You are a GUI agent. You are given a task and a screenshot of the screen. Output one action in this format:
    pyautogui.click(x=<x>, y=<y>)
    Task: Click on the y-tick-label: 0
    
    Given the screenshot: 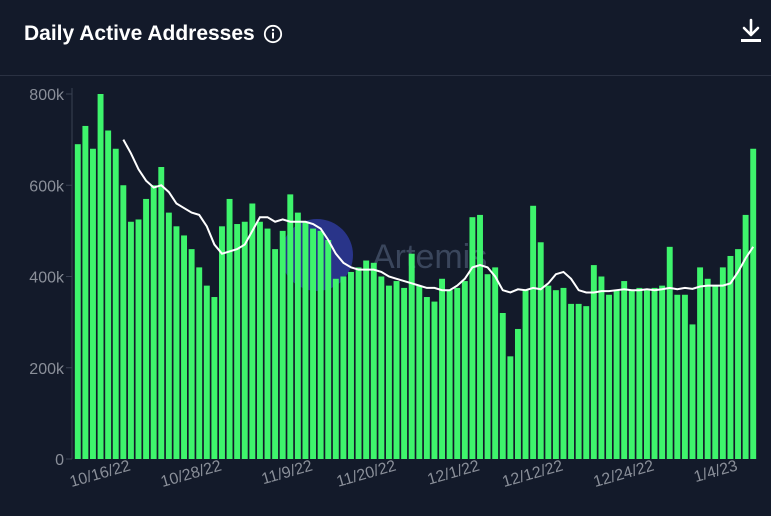 What is the action you would take?
    pyautogui.click(x=59, y=460)
    